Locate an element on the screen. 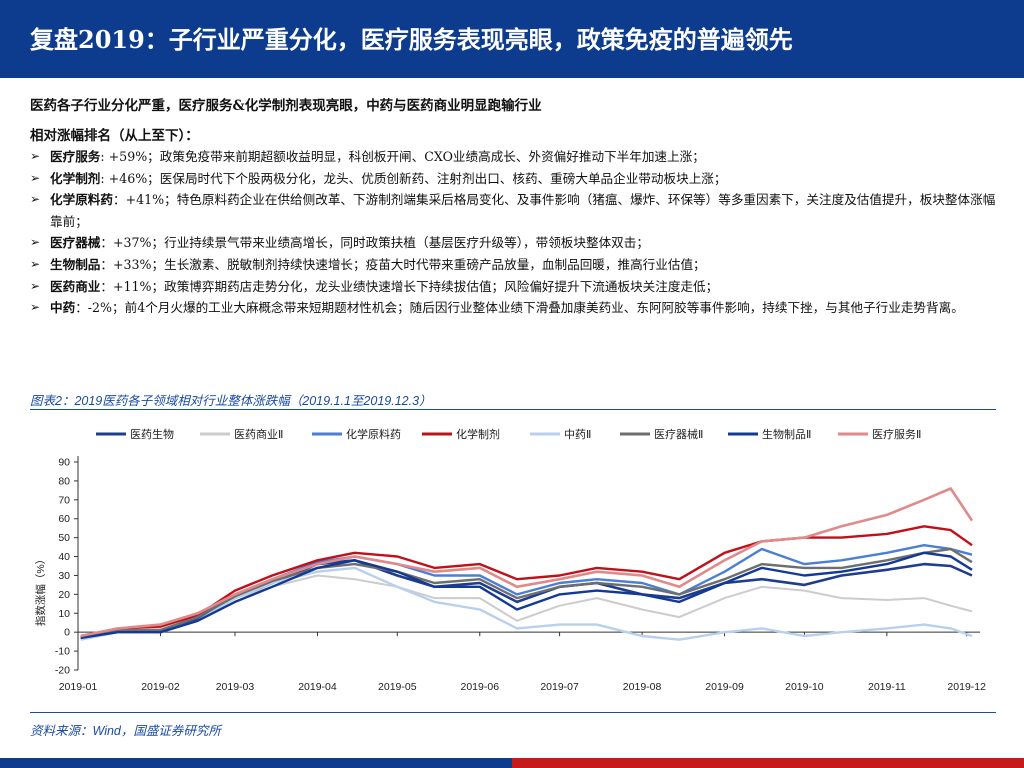  legend-label: 医药生物 is located at coordinates (152, 434).